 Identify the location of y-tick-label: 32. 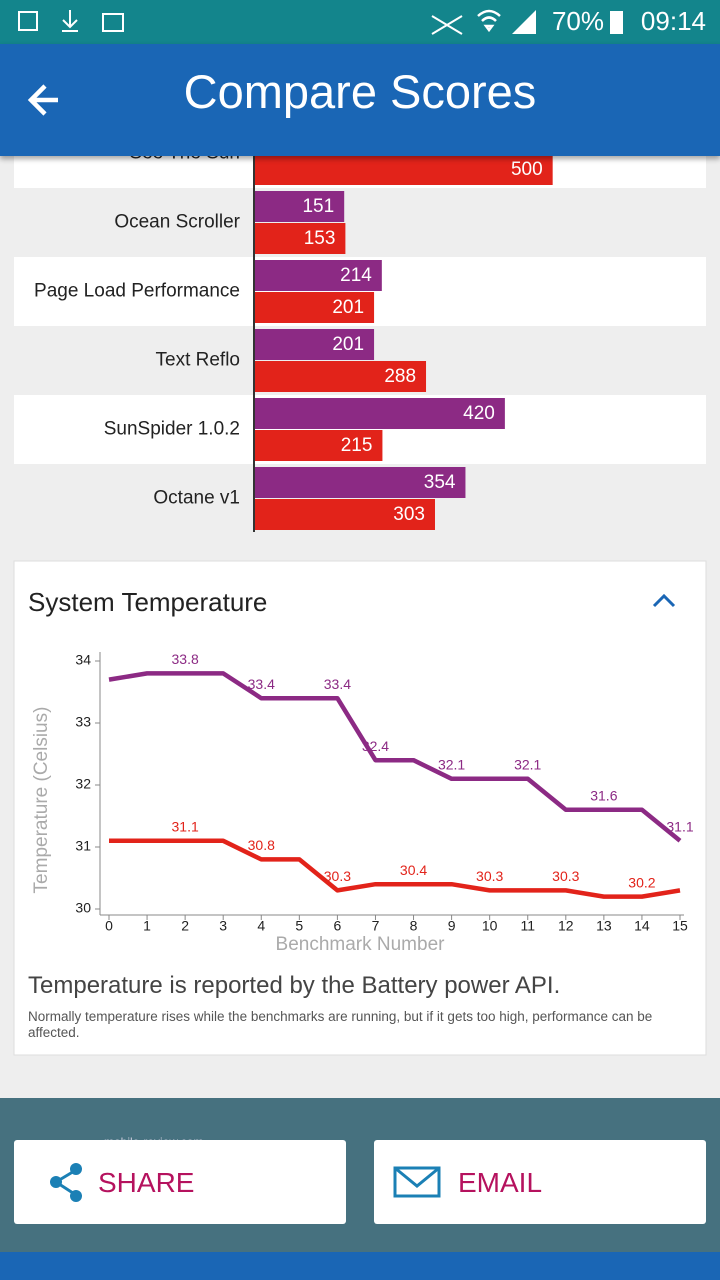
(83, 784).